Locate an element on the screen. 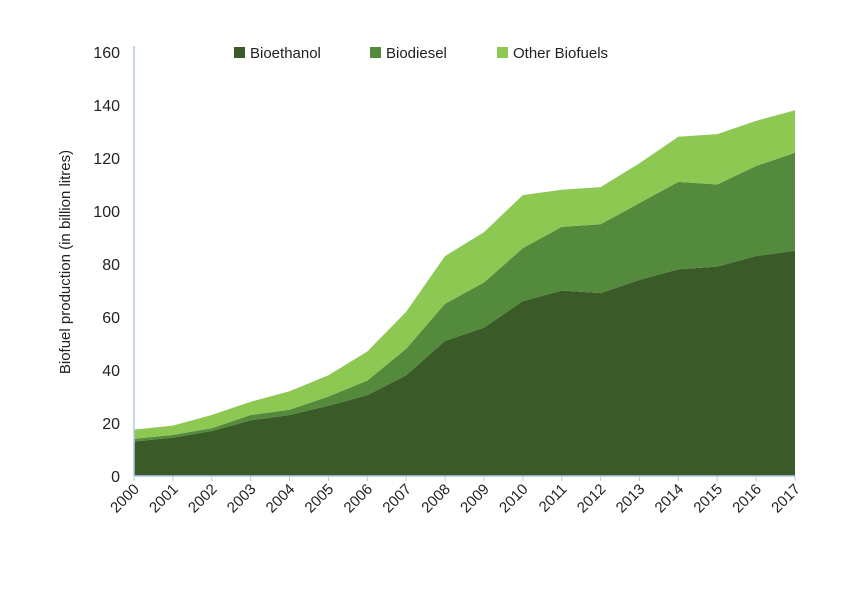 The height and width of the screenshot is (592, 866). y-tick-label: 140 is located at coordinates (106, 106).